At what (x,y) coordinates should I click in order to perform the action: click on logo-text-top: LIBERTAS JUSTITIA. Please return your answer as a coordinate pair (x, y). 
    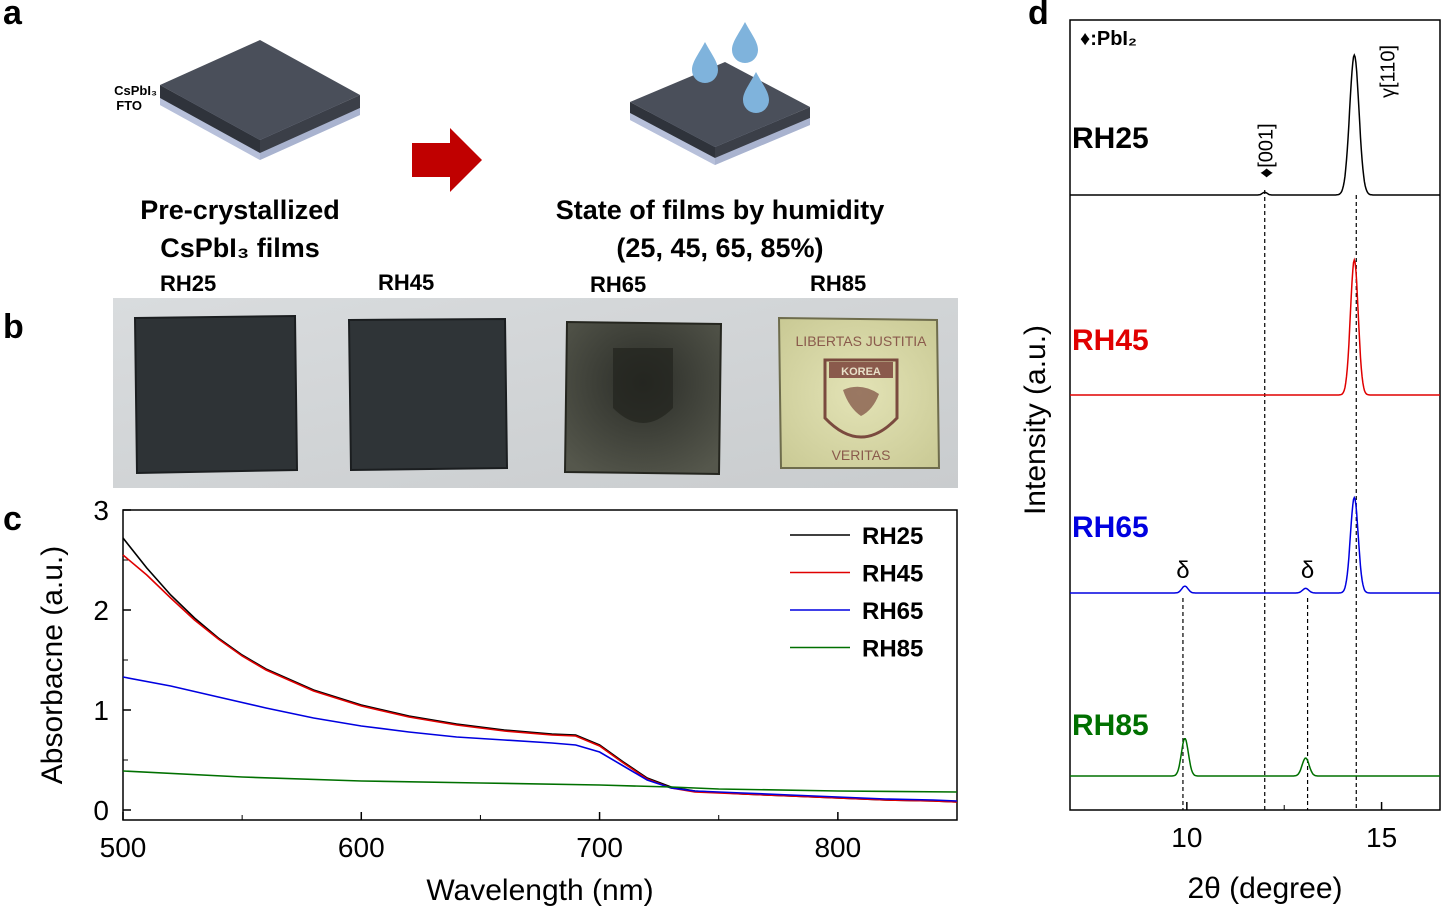
    Looking at the image, I should click on (862, 341).